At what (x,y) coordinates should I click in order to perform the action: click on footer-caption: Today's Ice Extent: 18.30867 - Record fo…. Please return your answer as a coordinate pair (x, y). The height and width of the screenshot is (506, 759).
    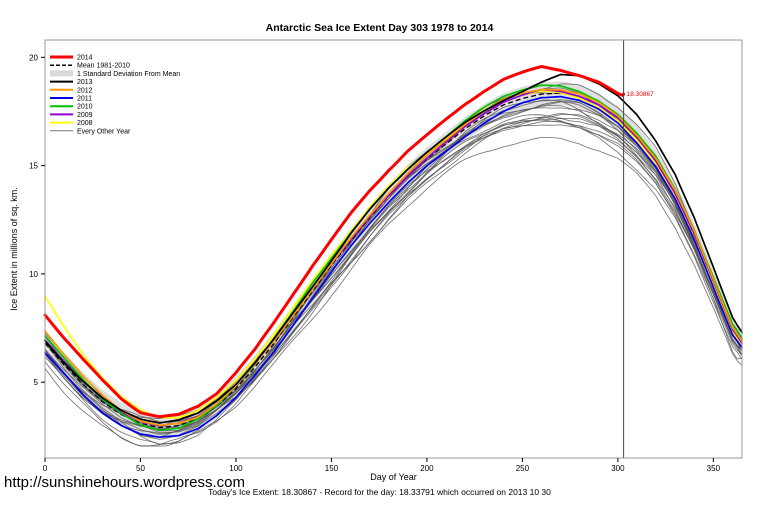
    Looking at the image, I should click on (379, 492).